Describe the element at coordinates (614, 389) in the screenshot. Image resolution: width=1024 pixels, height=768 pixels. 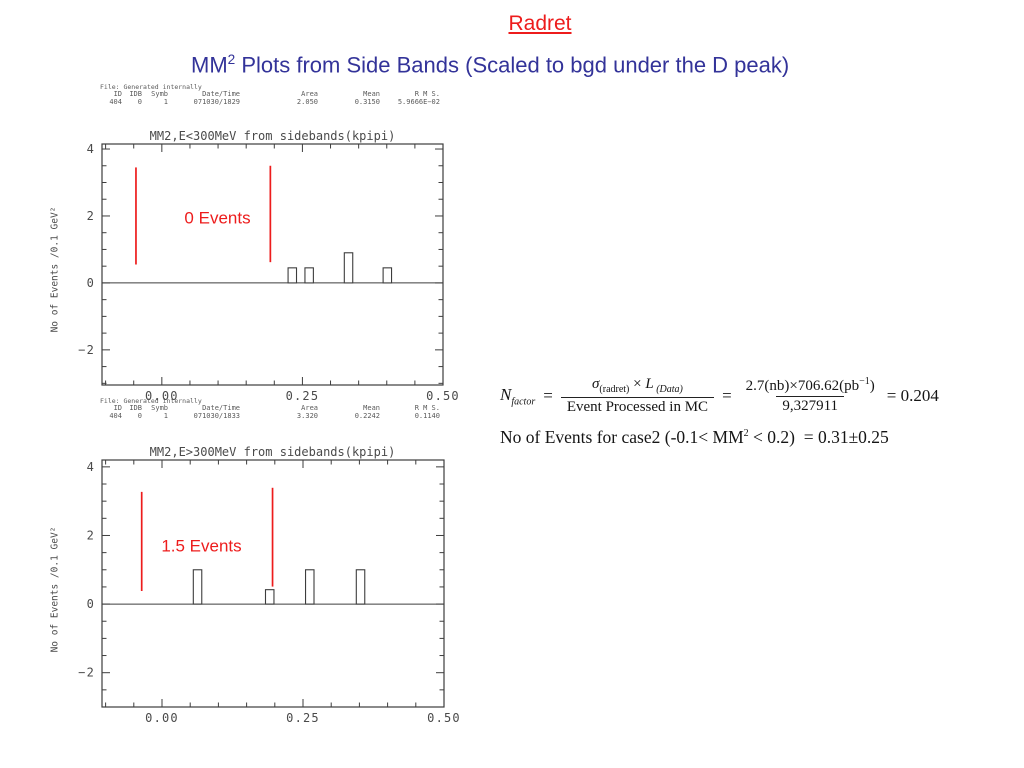
I see `sigma-subscript: (radret)` at that location.